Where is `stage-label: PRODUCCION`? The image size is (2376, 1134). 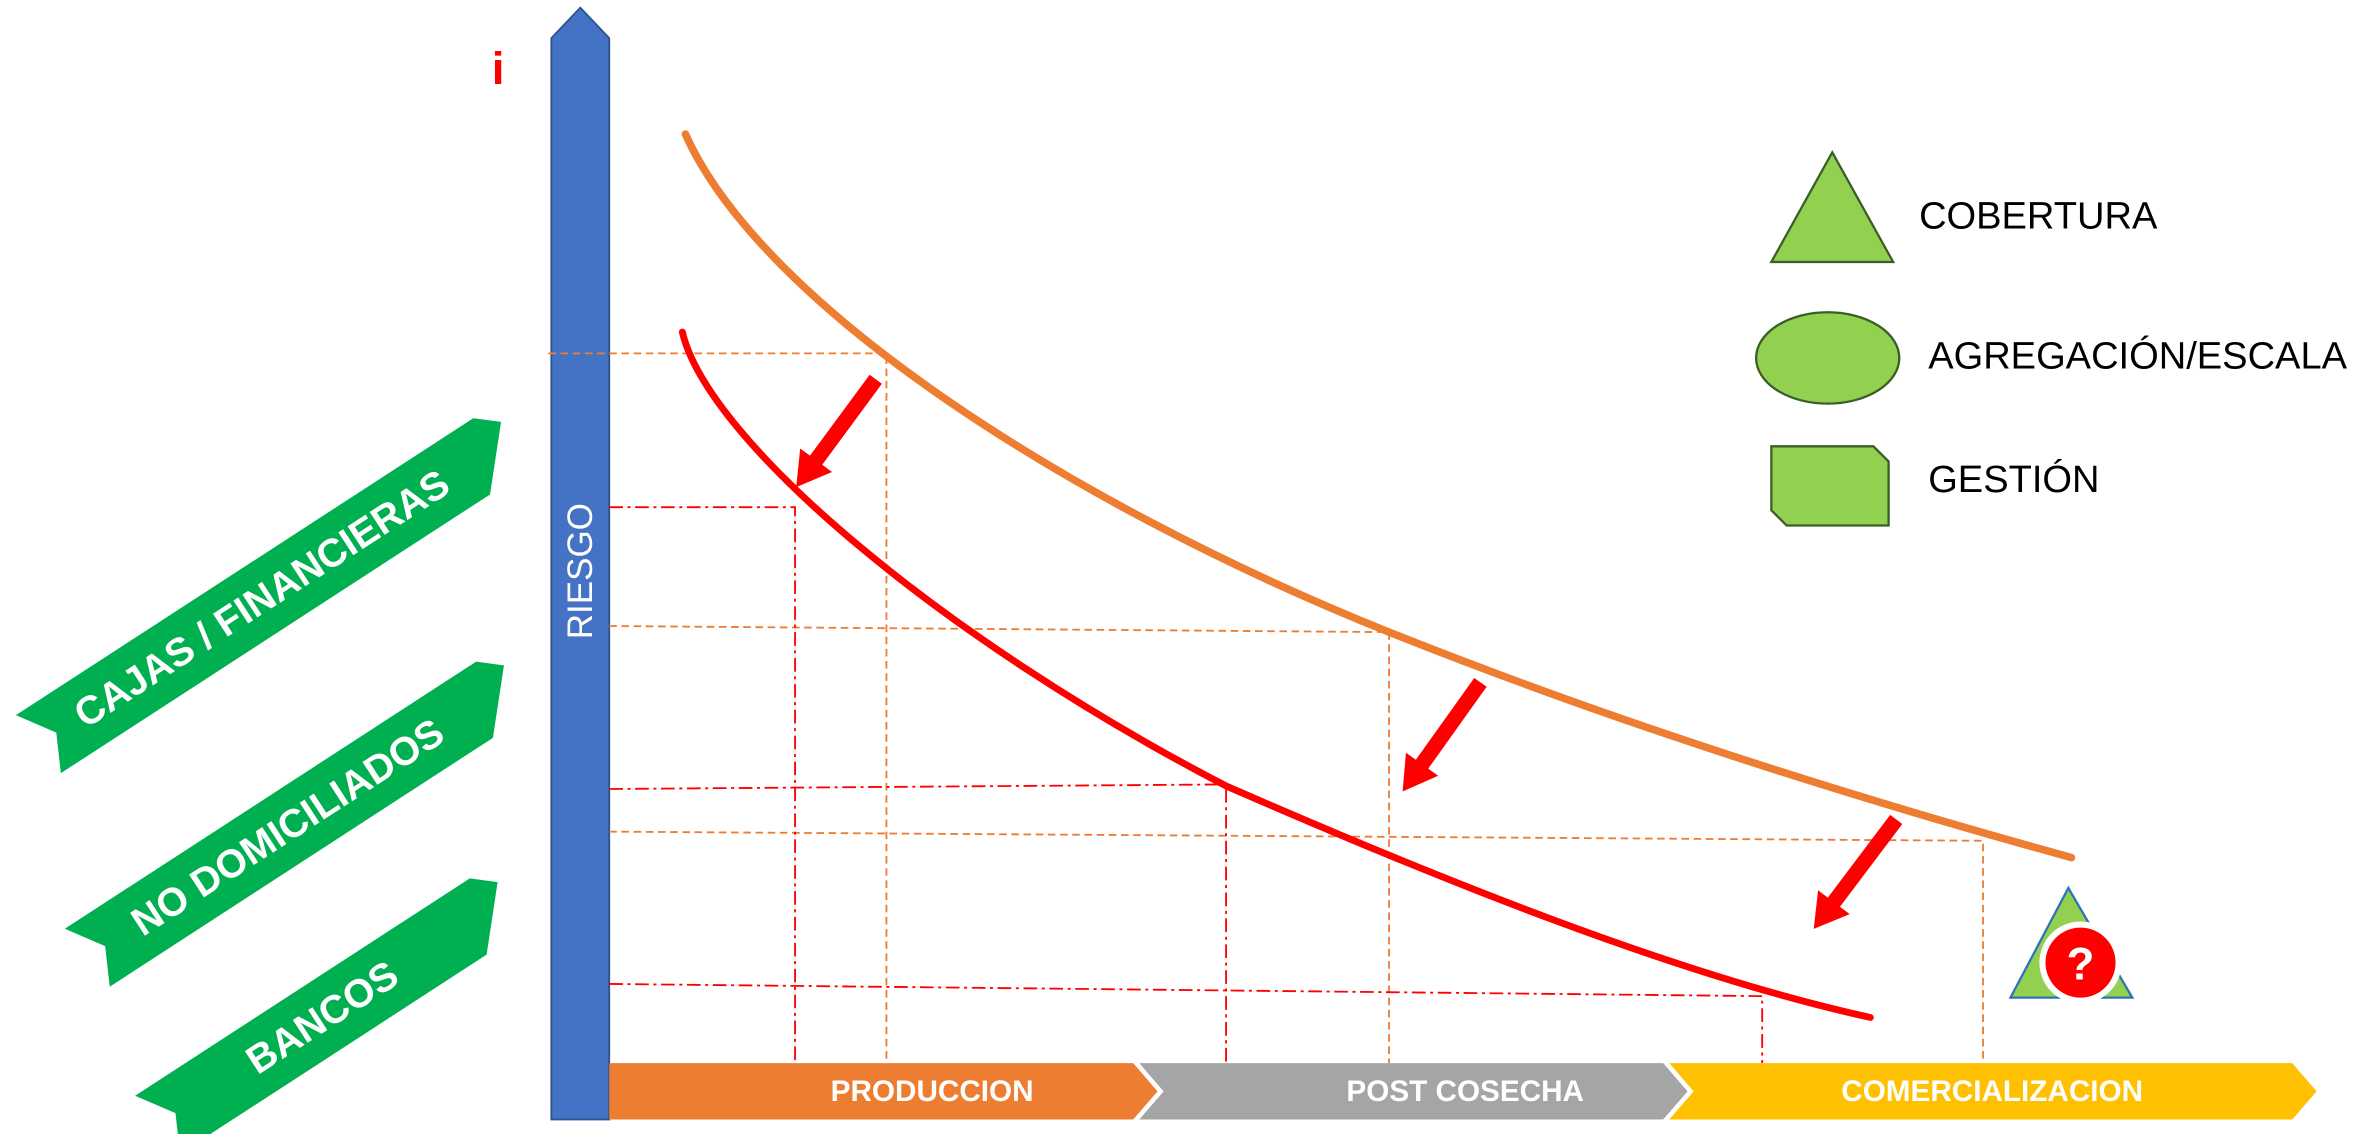
stage-label: PRODUCCION is located at coordinates (932, 1091).